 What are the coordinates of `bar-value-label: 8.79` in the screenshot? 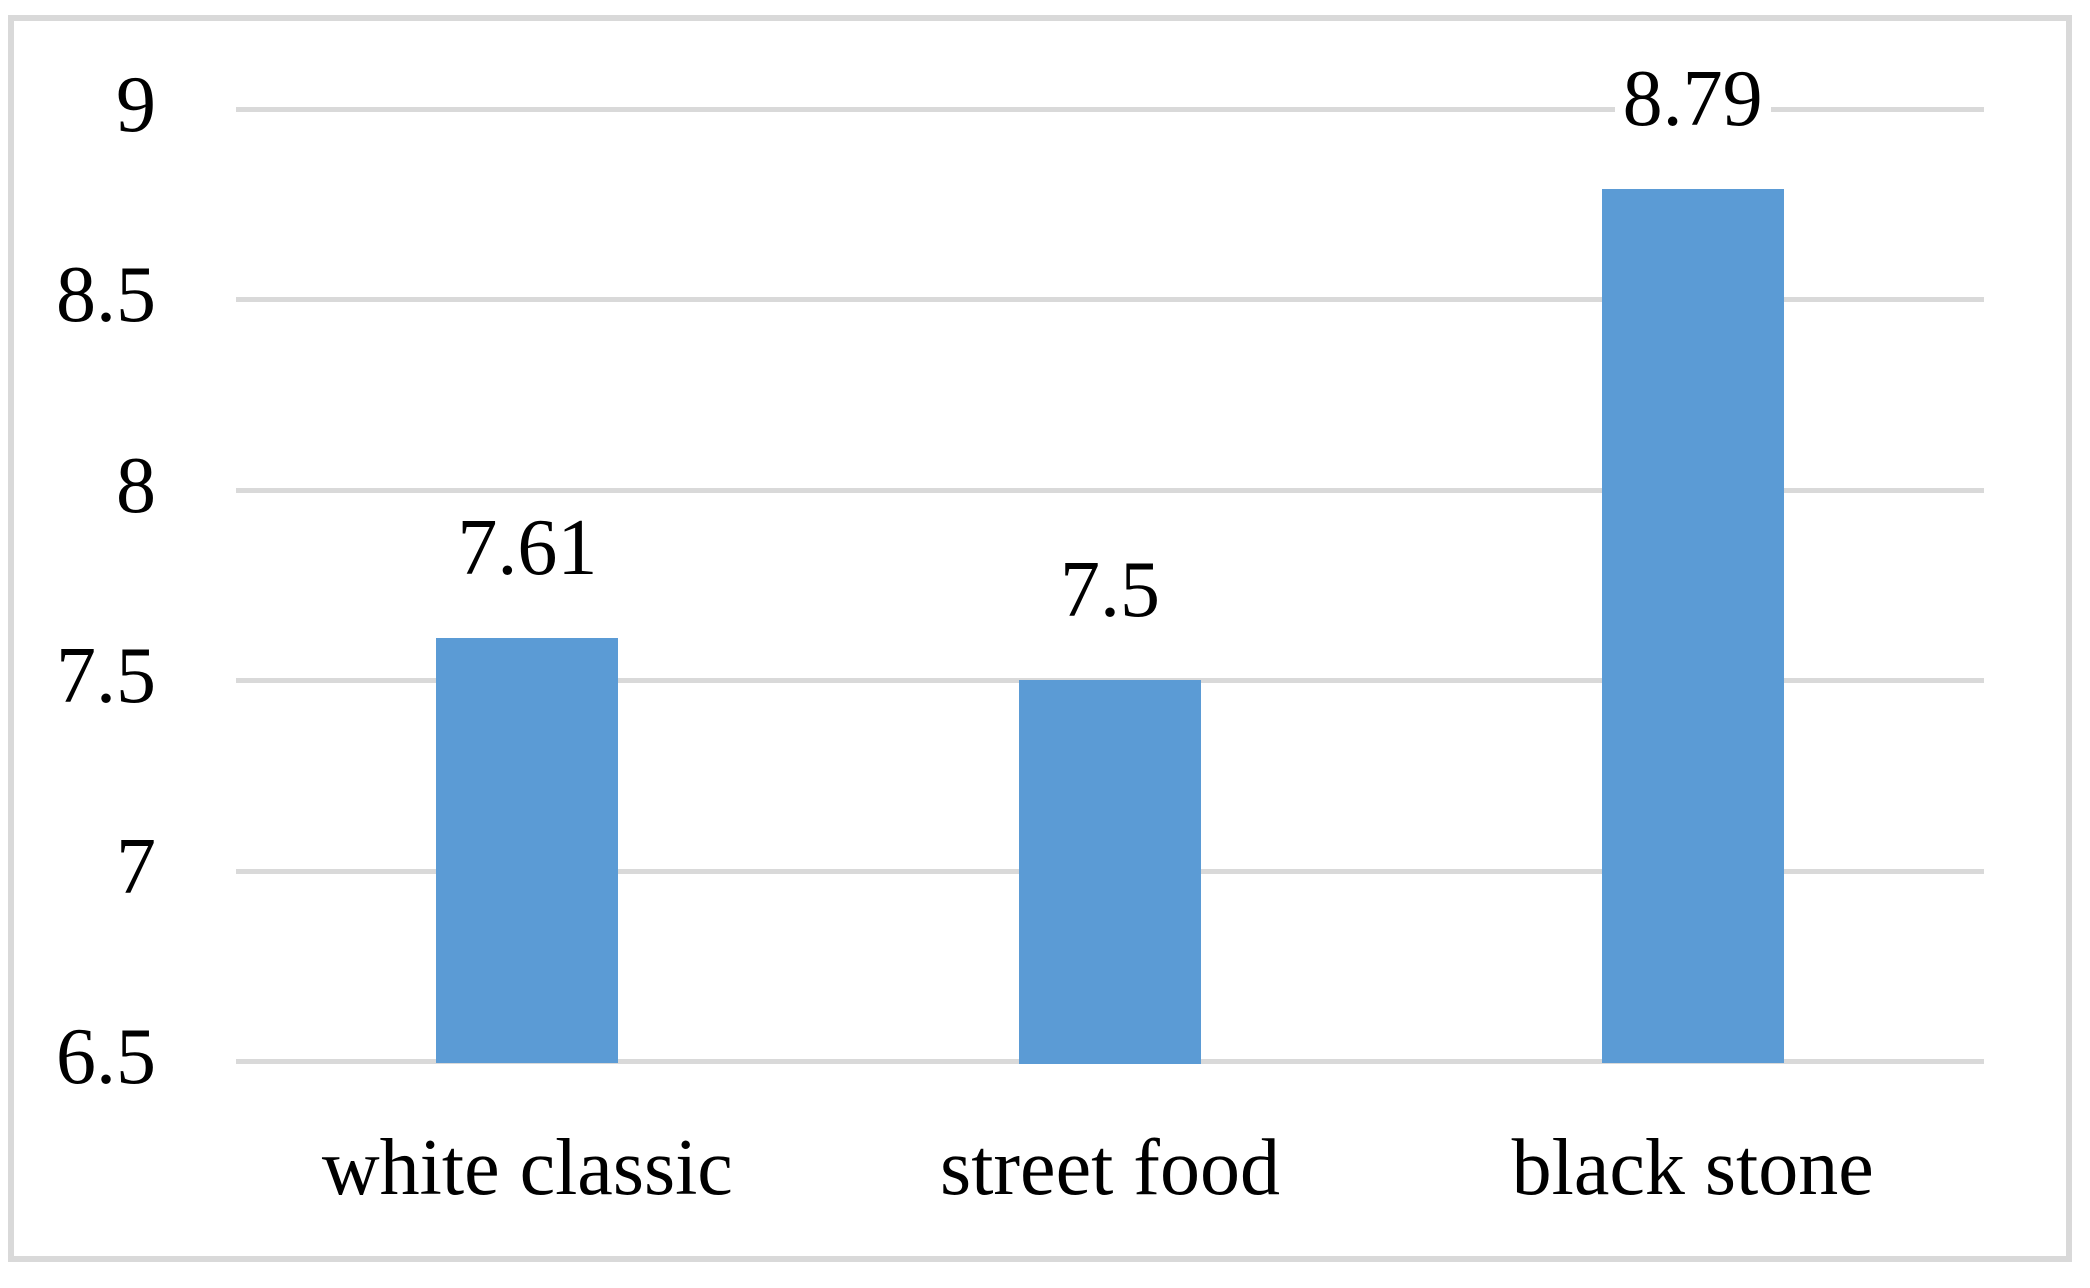 It's located at (1692, 98).